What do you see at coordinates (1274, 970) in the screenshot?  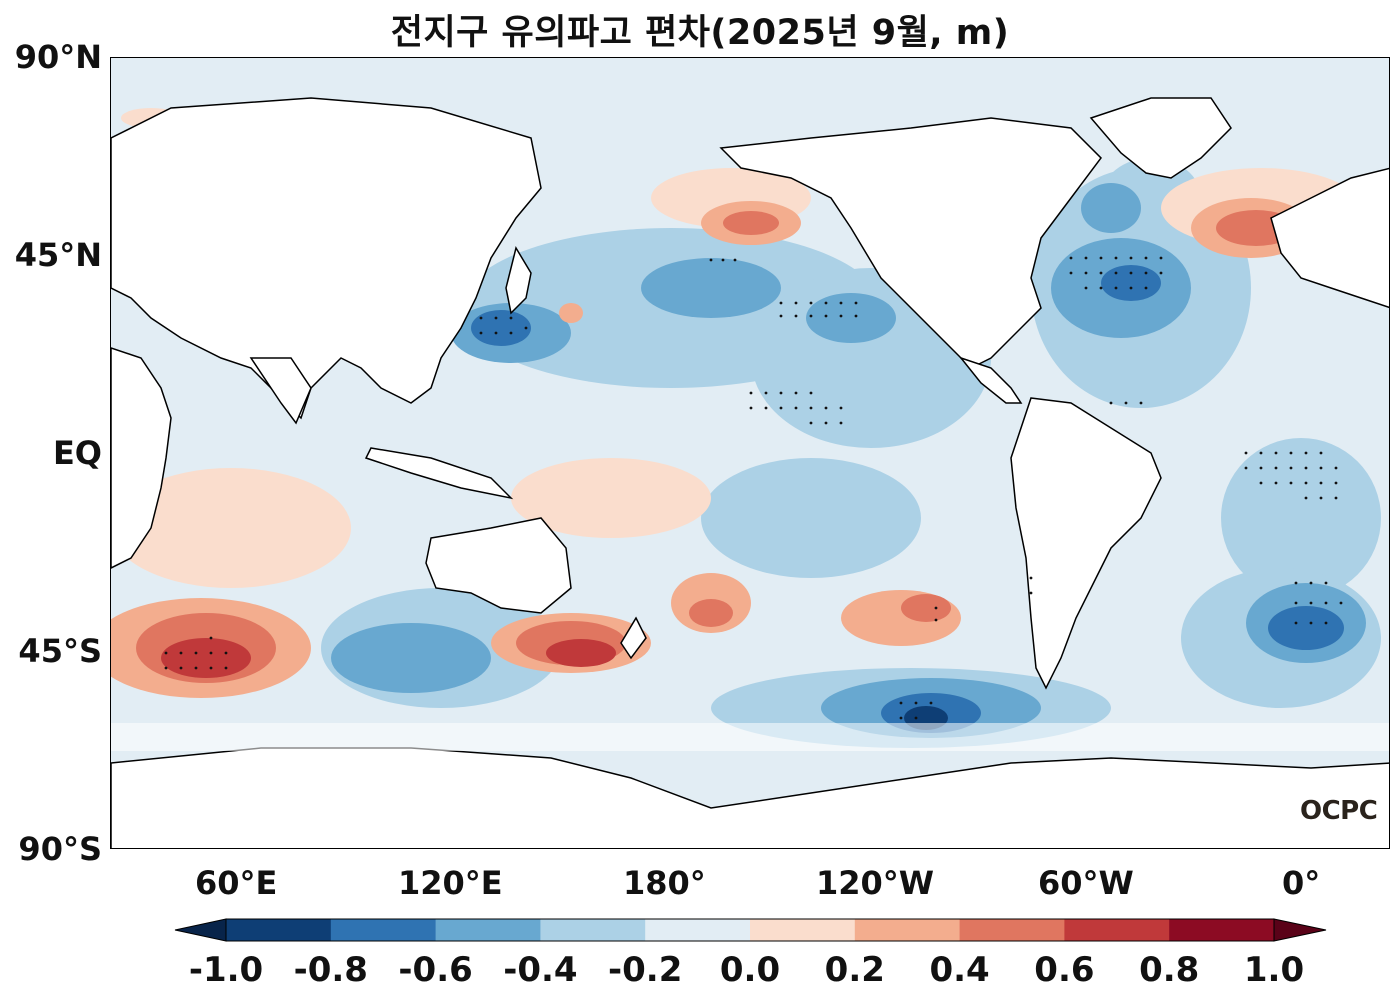 I see `colorbar-tick-label: 1.0` at bounding box center [1274, 970].